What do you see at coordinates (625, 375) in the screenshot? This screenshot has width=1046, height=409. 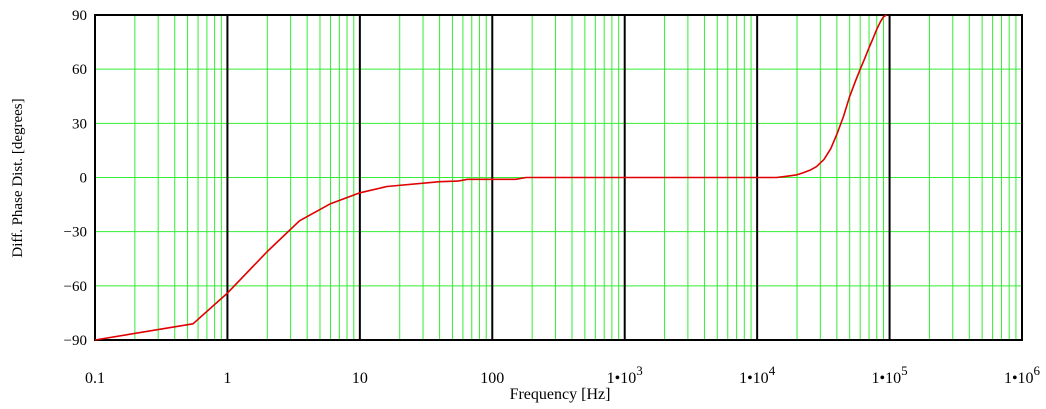 I see `x-tick-label: 1•103` at bounding box center [625, 375].